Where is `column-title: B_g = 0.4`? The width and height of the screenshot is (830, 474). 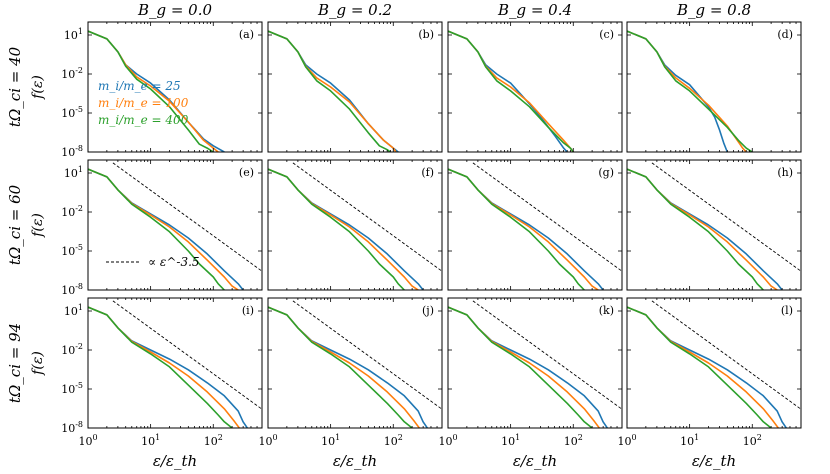
column-title: B_g = 0.4 is located at coordinates (534, 10).